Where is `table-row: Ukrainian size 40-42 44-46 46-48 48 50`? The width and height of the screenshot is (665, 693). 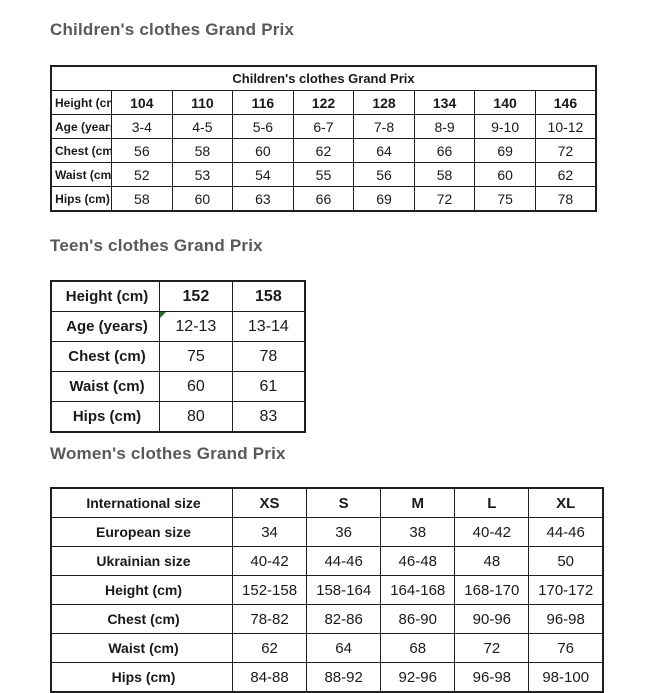
table-row: Ukrainian size 40-42 44-46 46-48 48 50 is located at coordinates (327, 561).